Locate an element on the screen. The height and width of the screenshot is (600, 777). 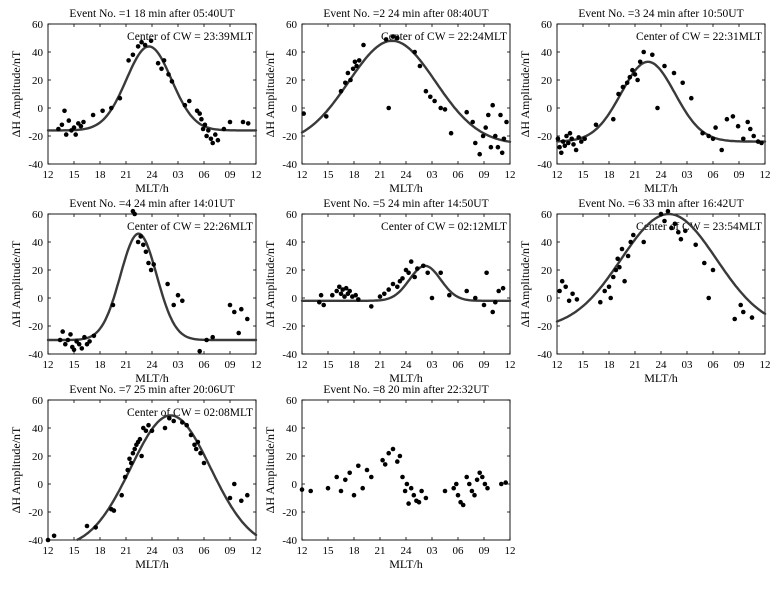
y-tick-label: 60 is located at coordinates (38, 25).